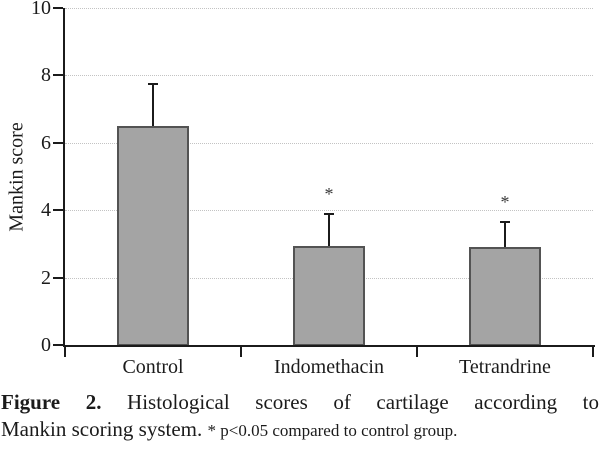 The image size is (600, 454). What do you see at coordinates (329, 8) in the screenshot?
I see `gridline-y10` at bounding box center [329, 8].